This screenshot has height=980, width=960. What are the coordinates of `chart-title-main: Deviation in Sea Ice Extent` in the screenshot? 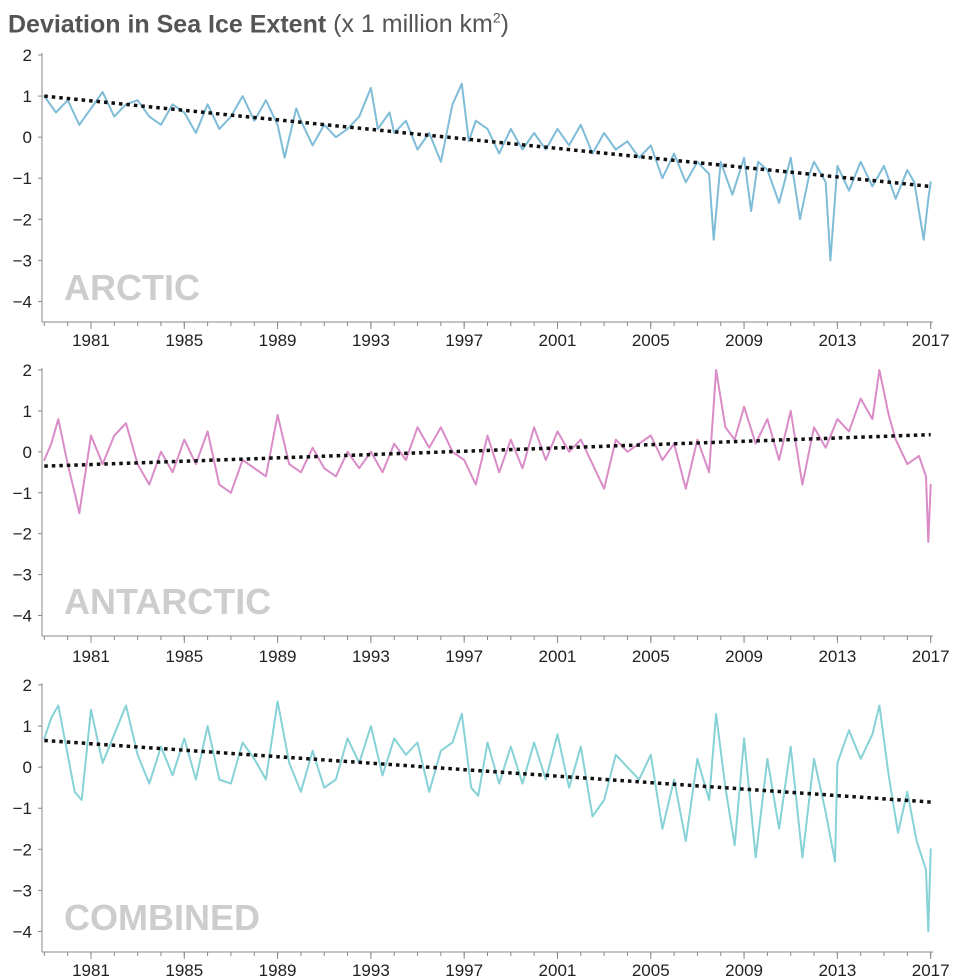 It's located at (167, 24).